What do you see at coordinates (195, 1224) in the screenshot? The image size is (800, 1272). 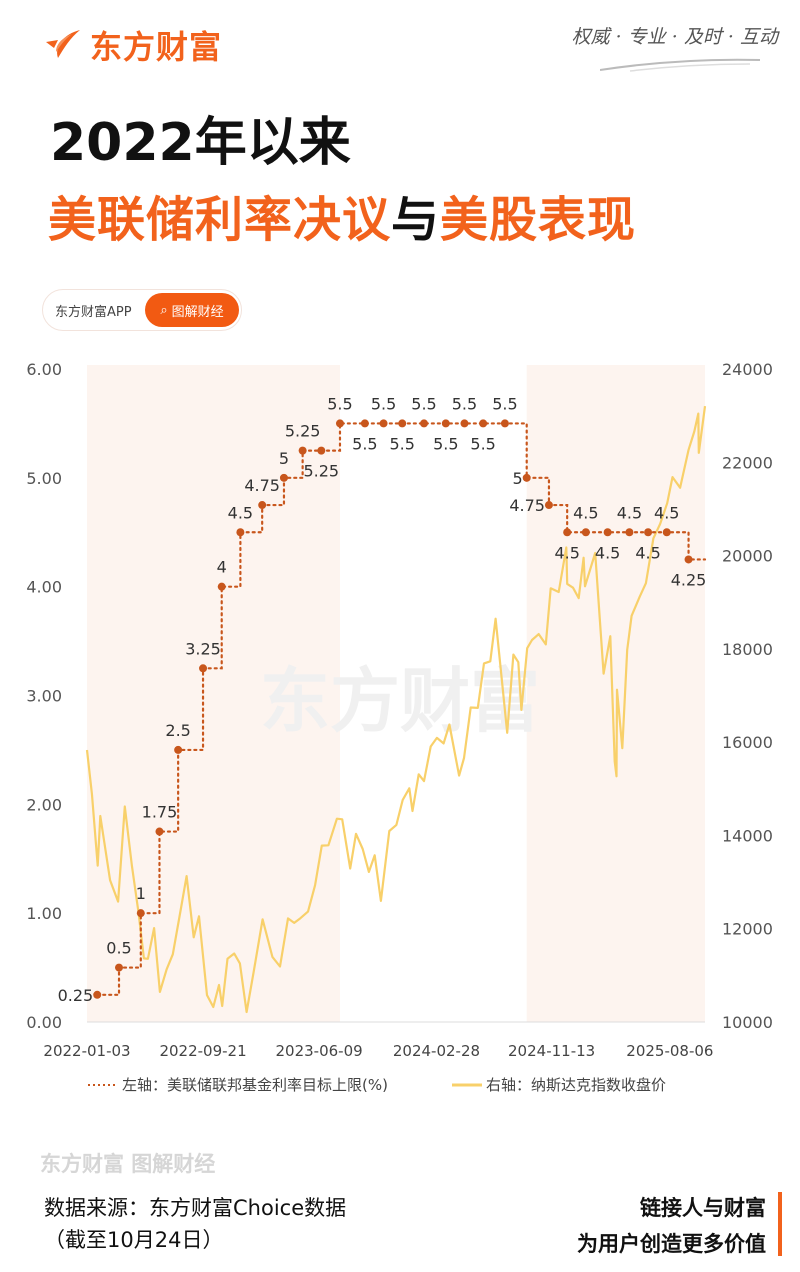 I see `data-source: 数据来源：东方财富Choice数据 （截至10月24日）` at bounding box center [195, 1224].